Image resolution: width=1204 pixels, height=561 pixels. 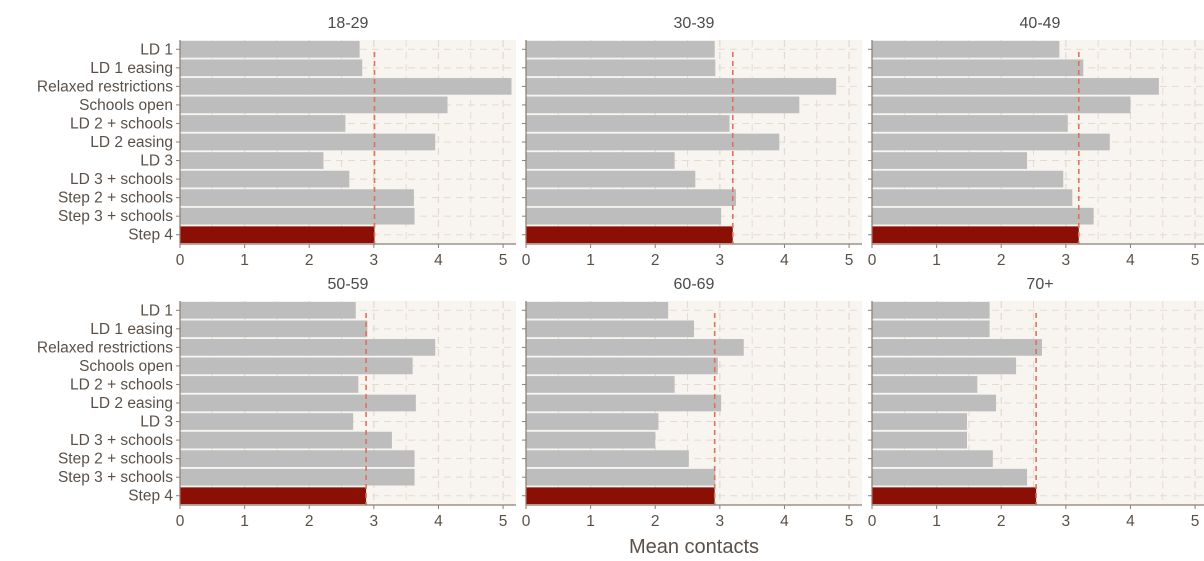 I want to click on facet-title: 18-29, so click(x=348, y=23).